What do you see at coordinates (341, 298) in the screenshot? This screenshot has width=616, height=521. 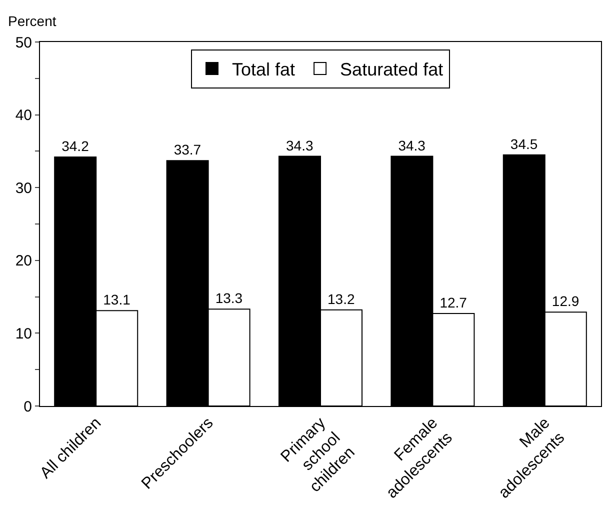 I see `data-label: 13.2` at bounding box center [341, 298].